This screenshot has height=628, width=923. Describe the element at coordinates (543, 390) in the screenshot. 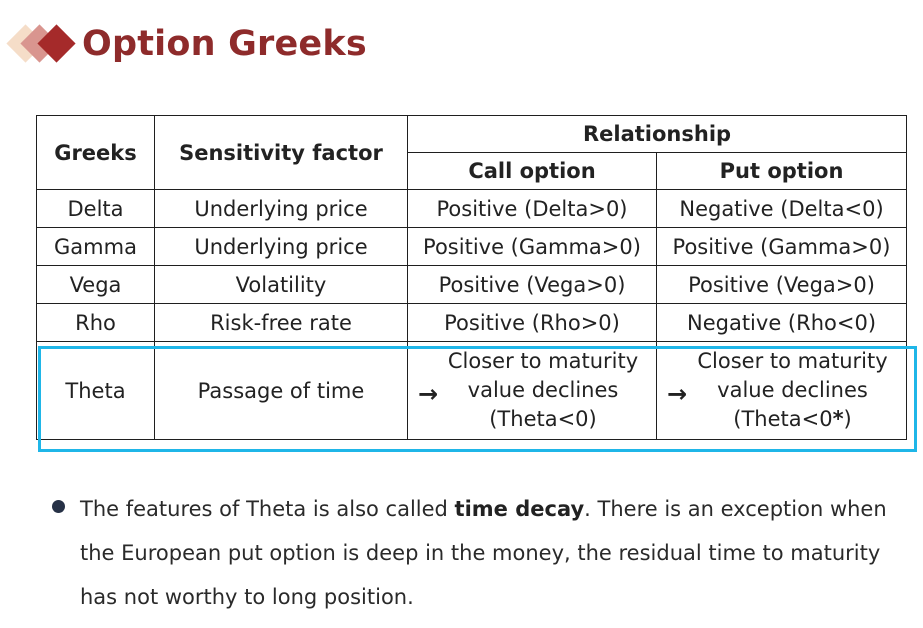

I see `call-line-2: value declines` at that location.